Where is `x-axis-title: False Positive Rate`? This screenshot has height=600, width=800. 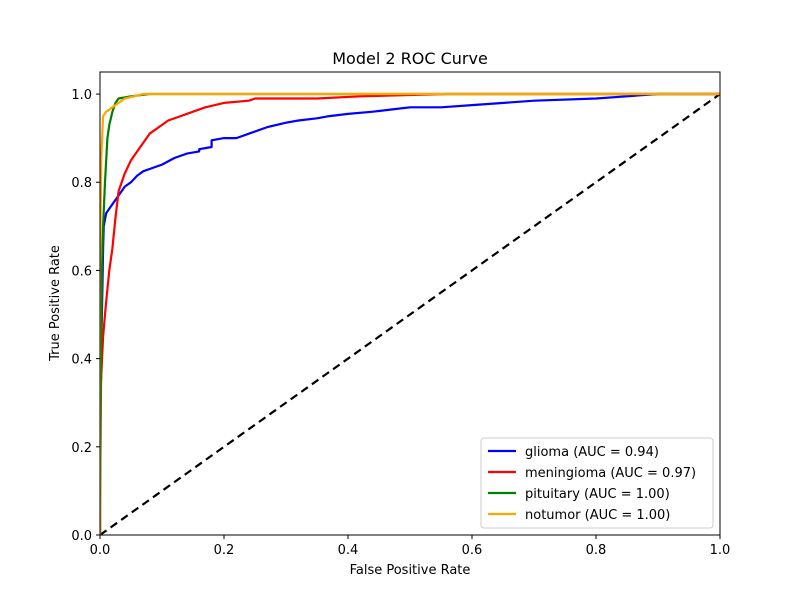
x-axis-title: False Positive Rate is located at coordinates (410, 570).